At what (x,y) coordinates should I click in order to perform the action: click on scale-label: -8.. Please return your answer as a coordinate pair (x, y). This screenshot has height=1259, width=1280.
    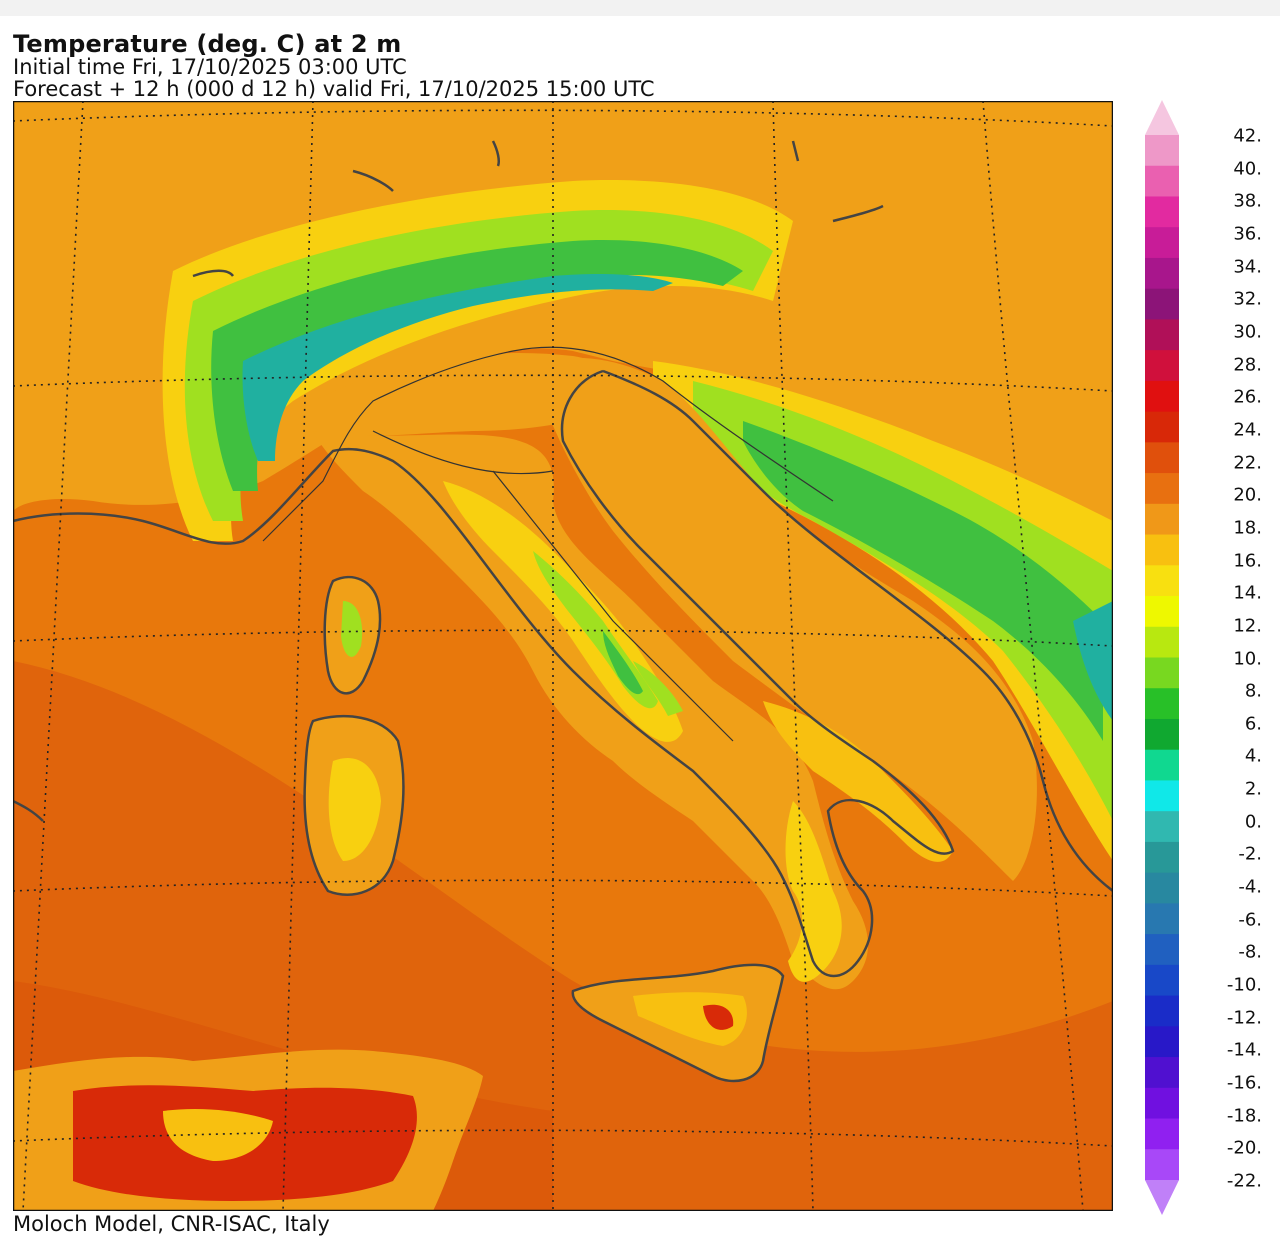
    Looking at the image, I should click on (1250, 952).